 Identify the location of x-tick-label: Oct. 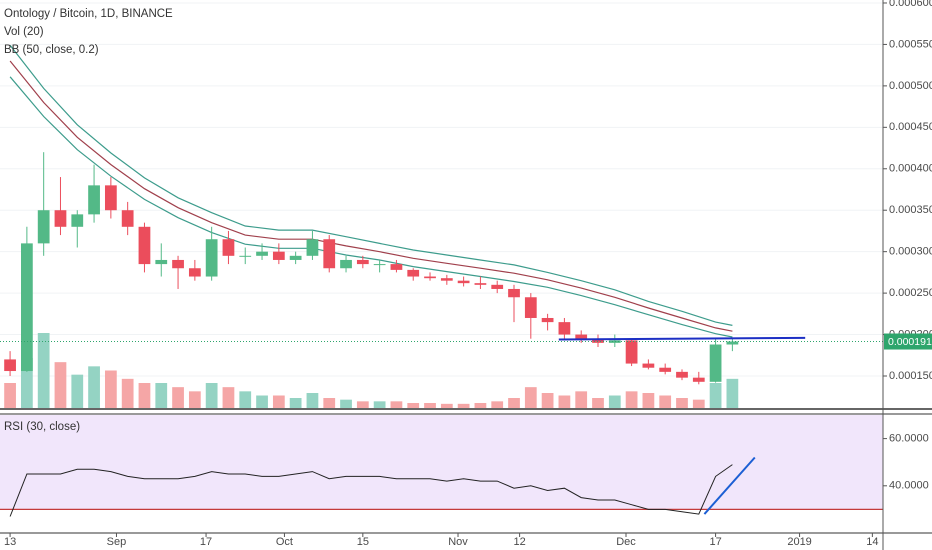
(284, 542).